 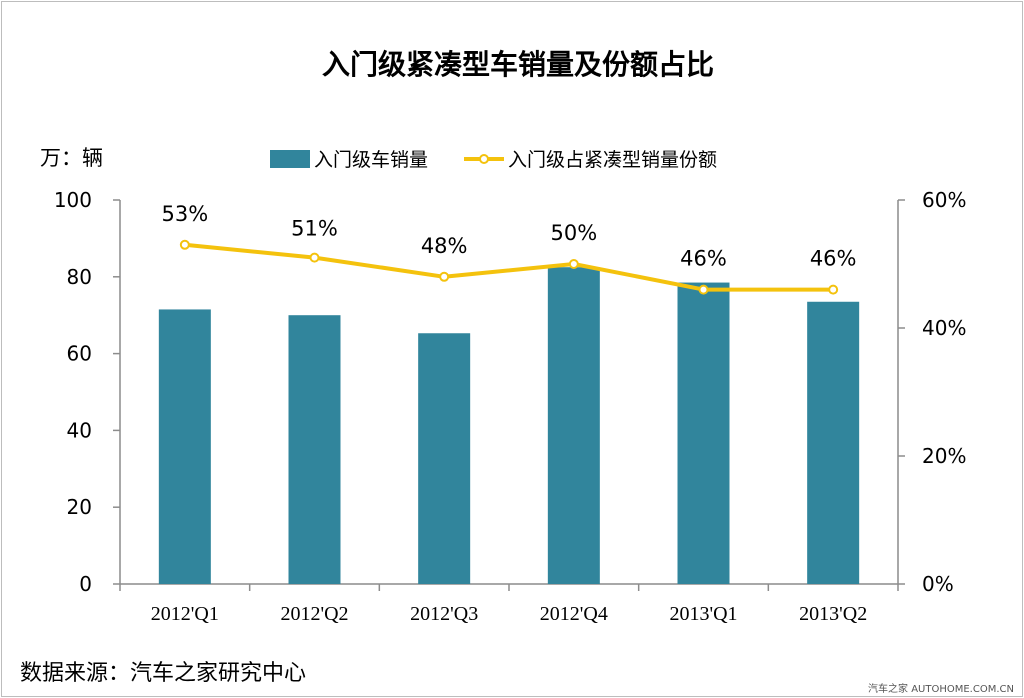 What do you see at coordinates (574, 614) in the screenshot?
I see `x-tick-label: 2012'Q4` at bounding box center [574, 614].